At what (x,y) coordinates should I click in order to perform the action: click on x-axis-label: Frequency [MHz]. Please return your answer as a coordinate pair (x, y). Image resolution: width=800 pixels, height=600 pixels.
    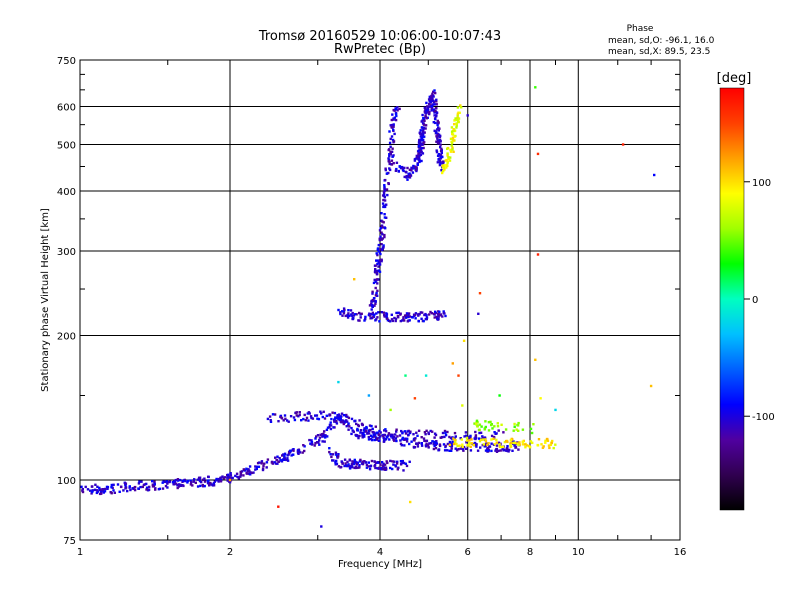
    Looking at the image, I should click on (380, 564).